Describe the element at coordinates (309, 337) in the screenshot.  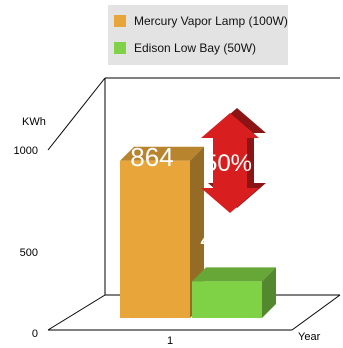
I see `x-axis-title: Year` at that location.